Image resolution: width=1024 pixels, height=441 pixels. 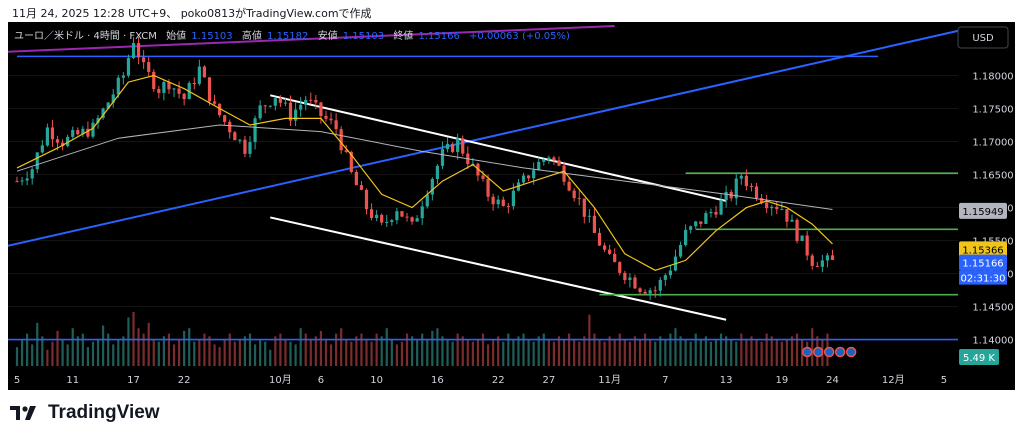 I want to click on legend-close-label: 終値, so click(x=403, y=35).